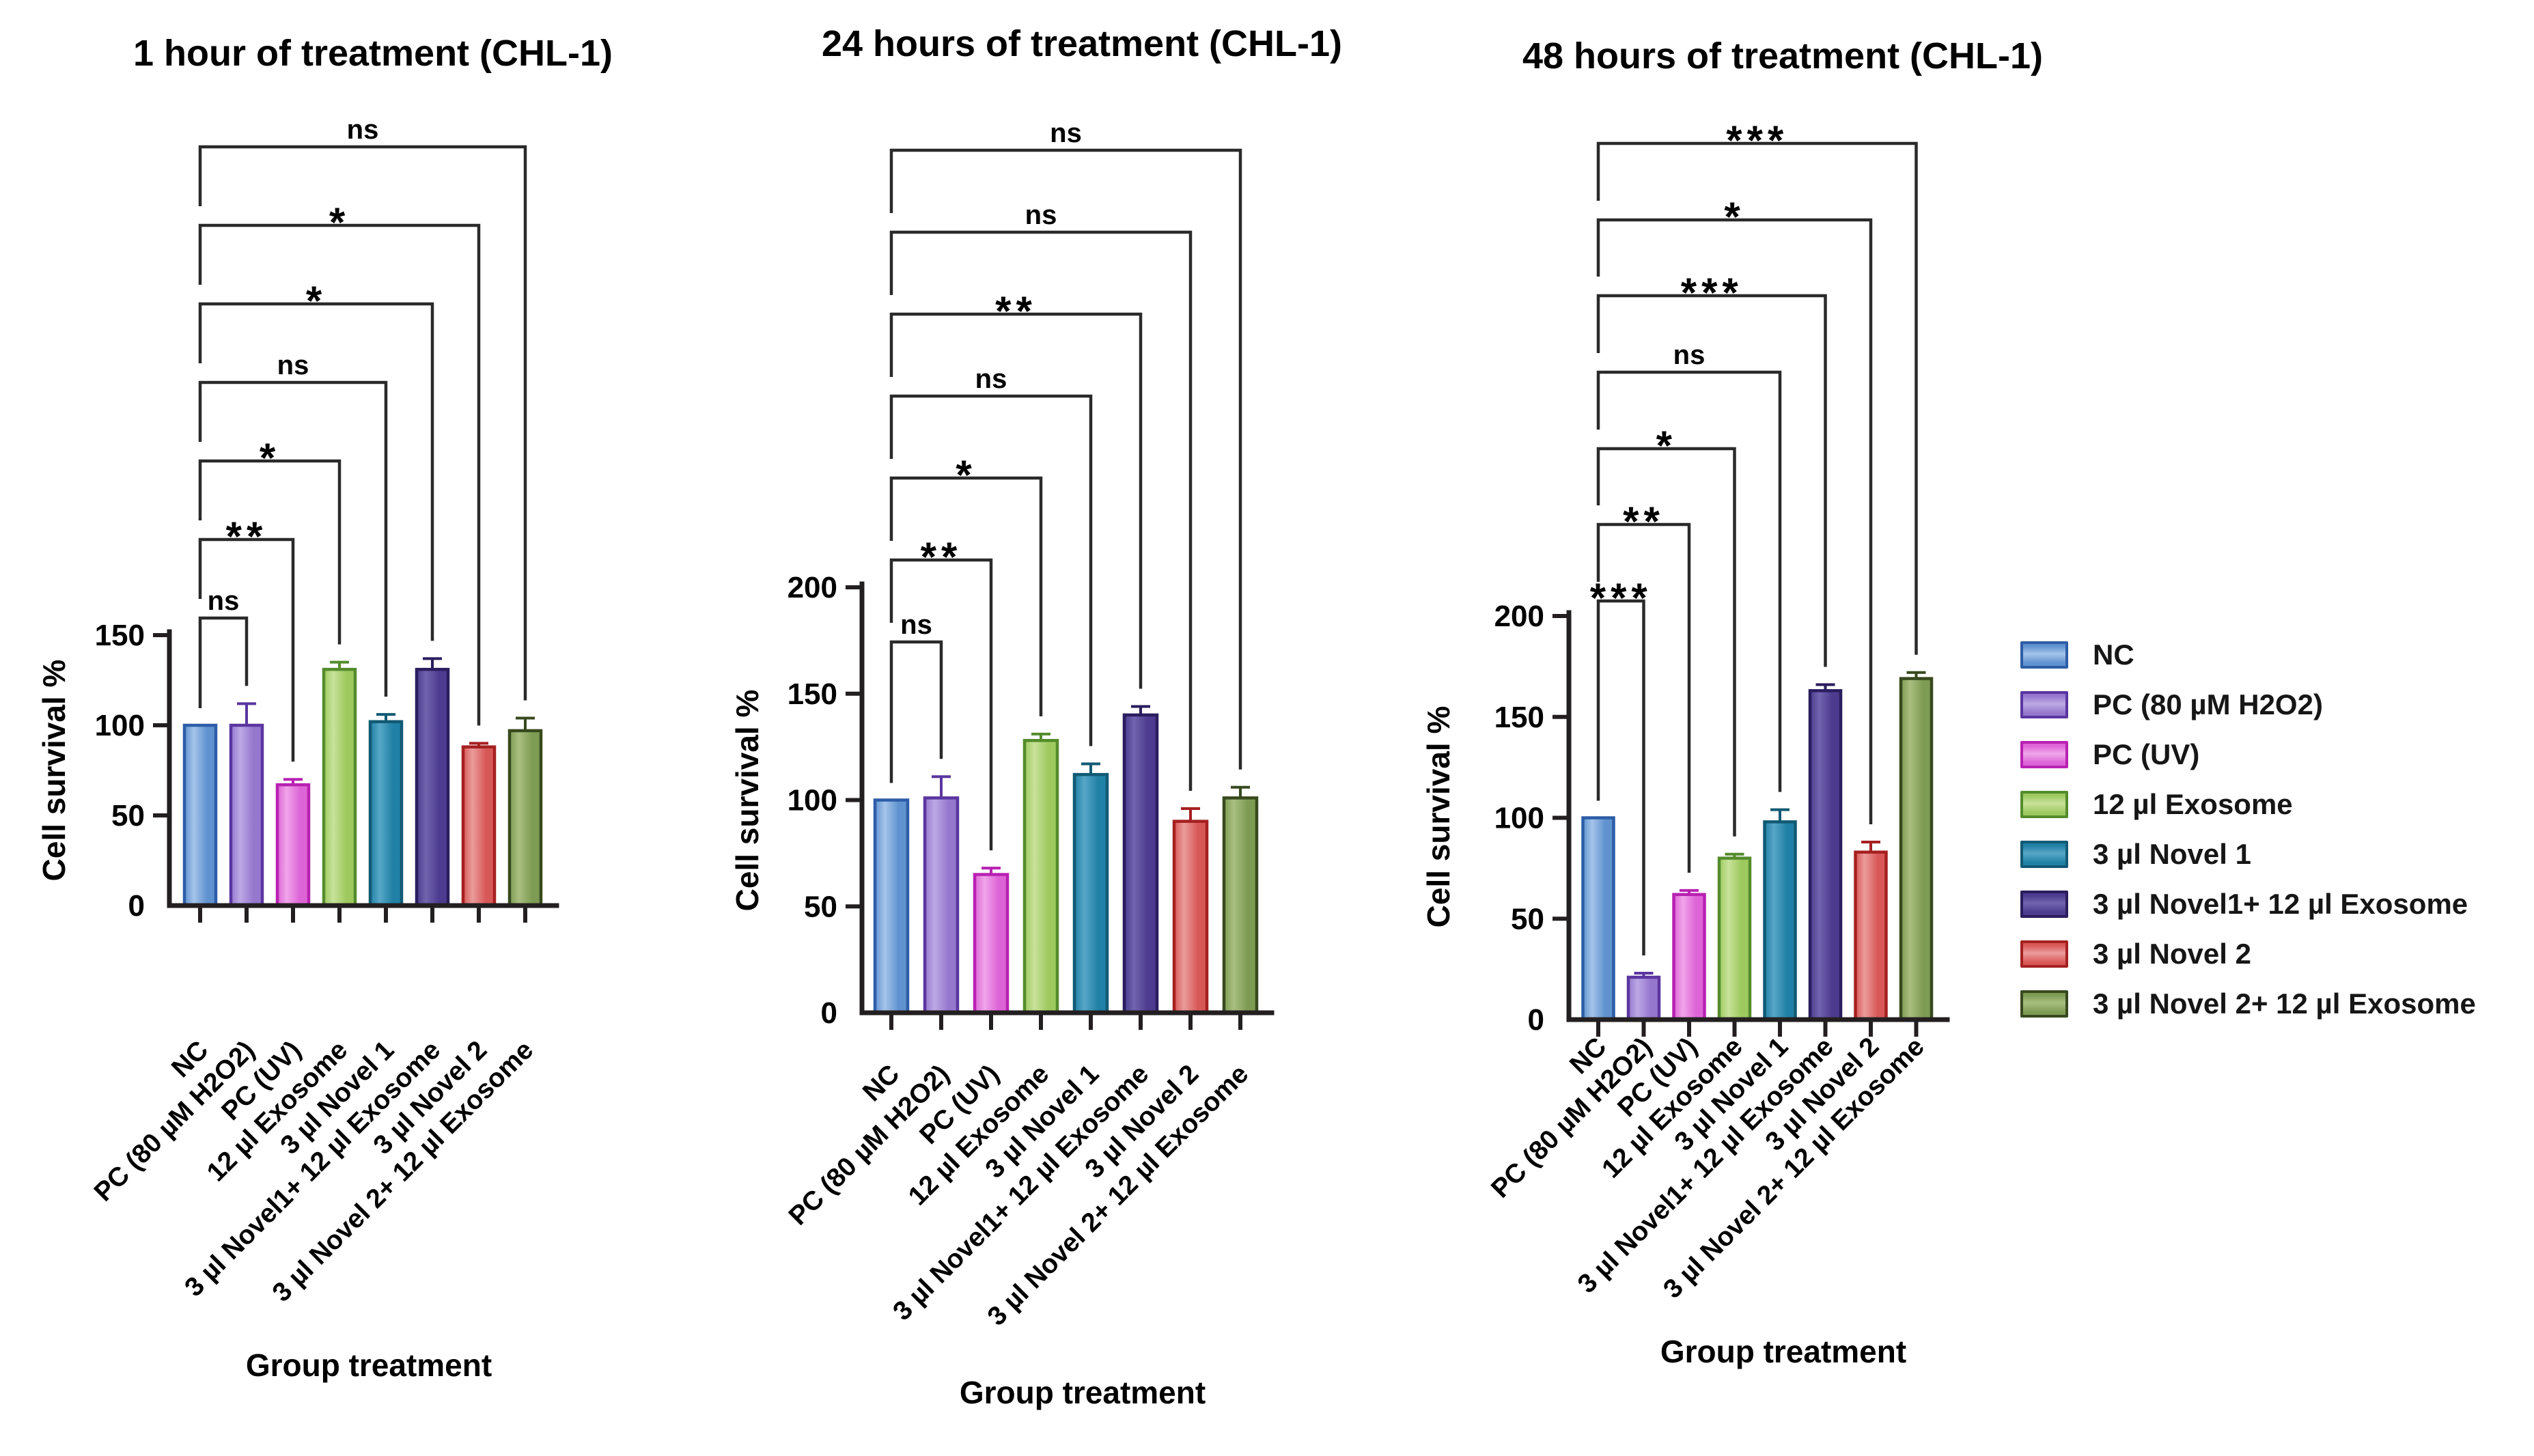 This screenshot has width=2534, height=1456. I want to click on legend-label: 3 µl Novel 1, so click(2172, 853).